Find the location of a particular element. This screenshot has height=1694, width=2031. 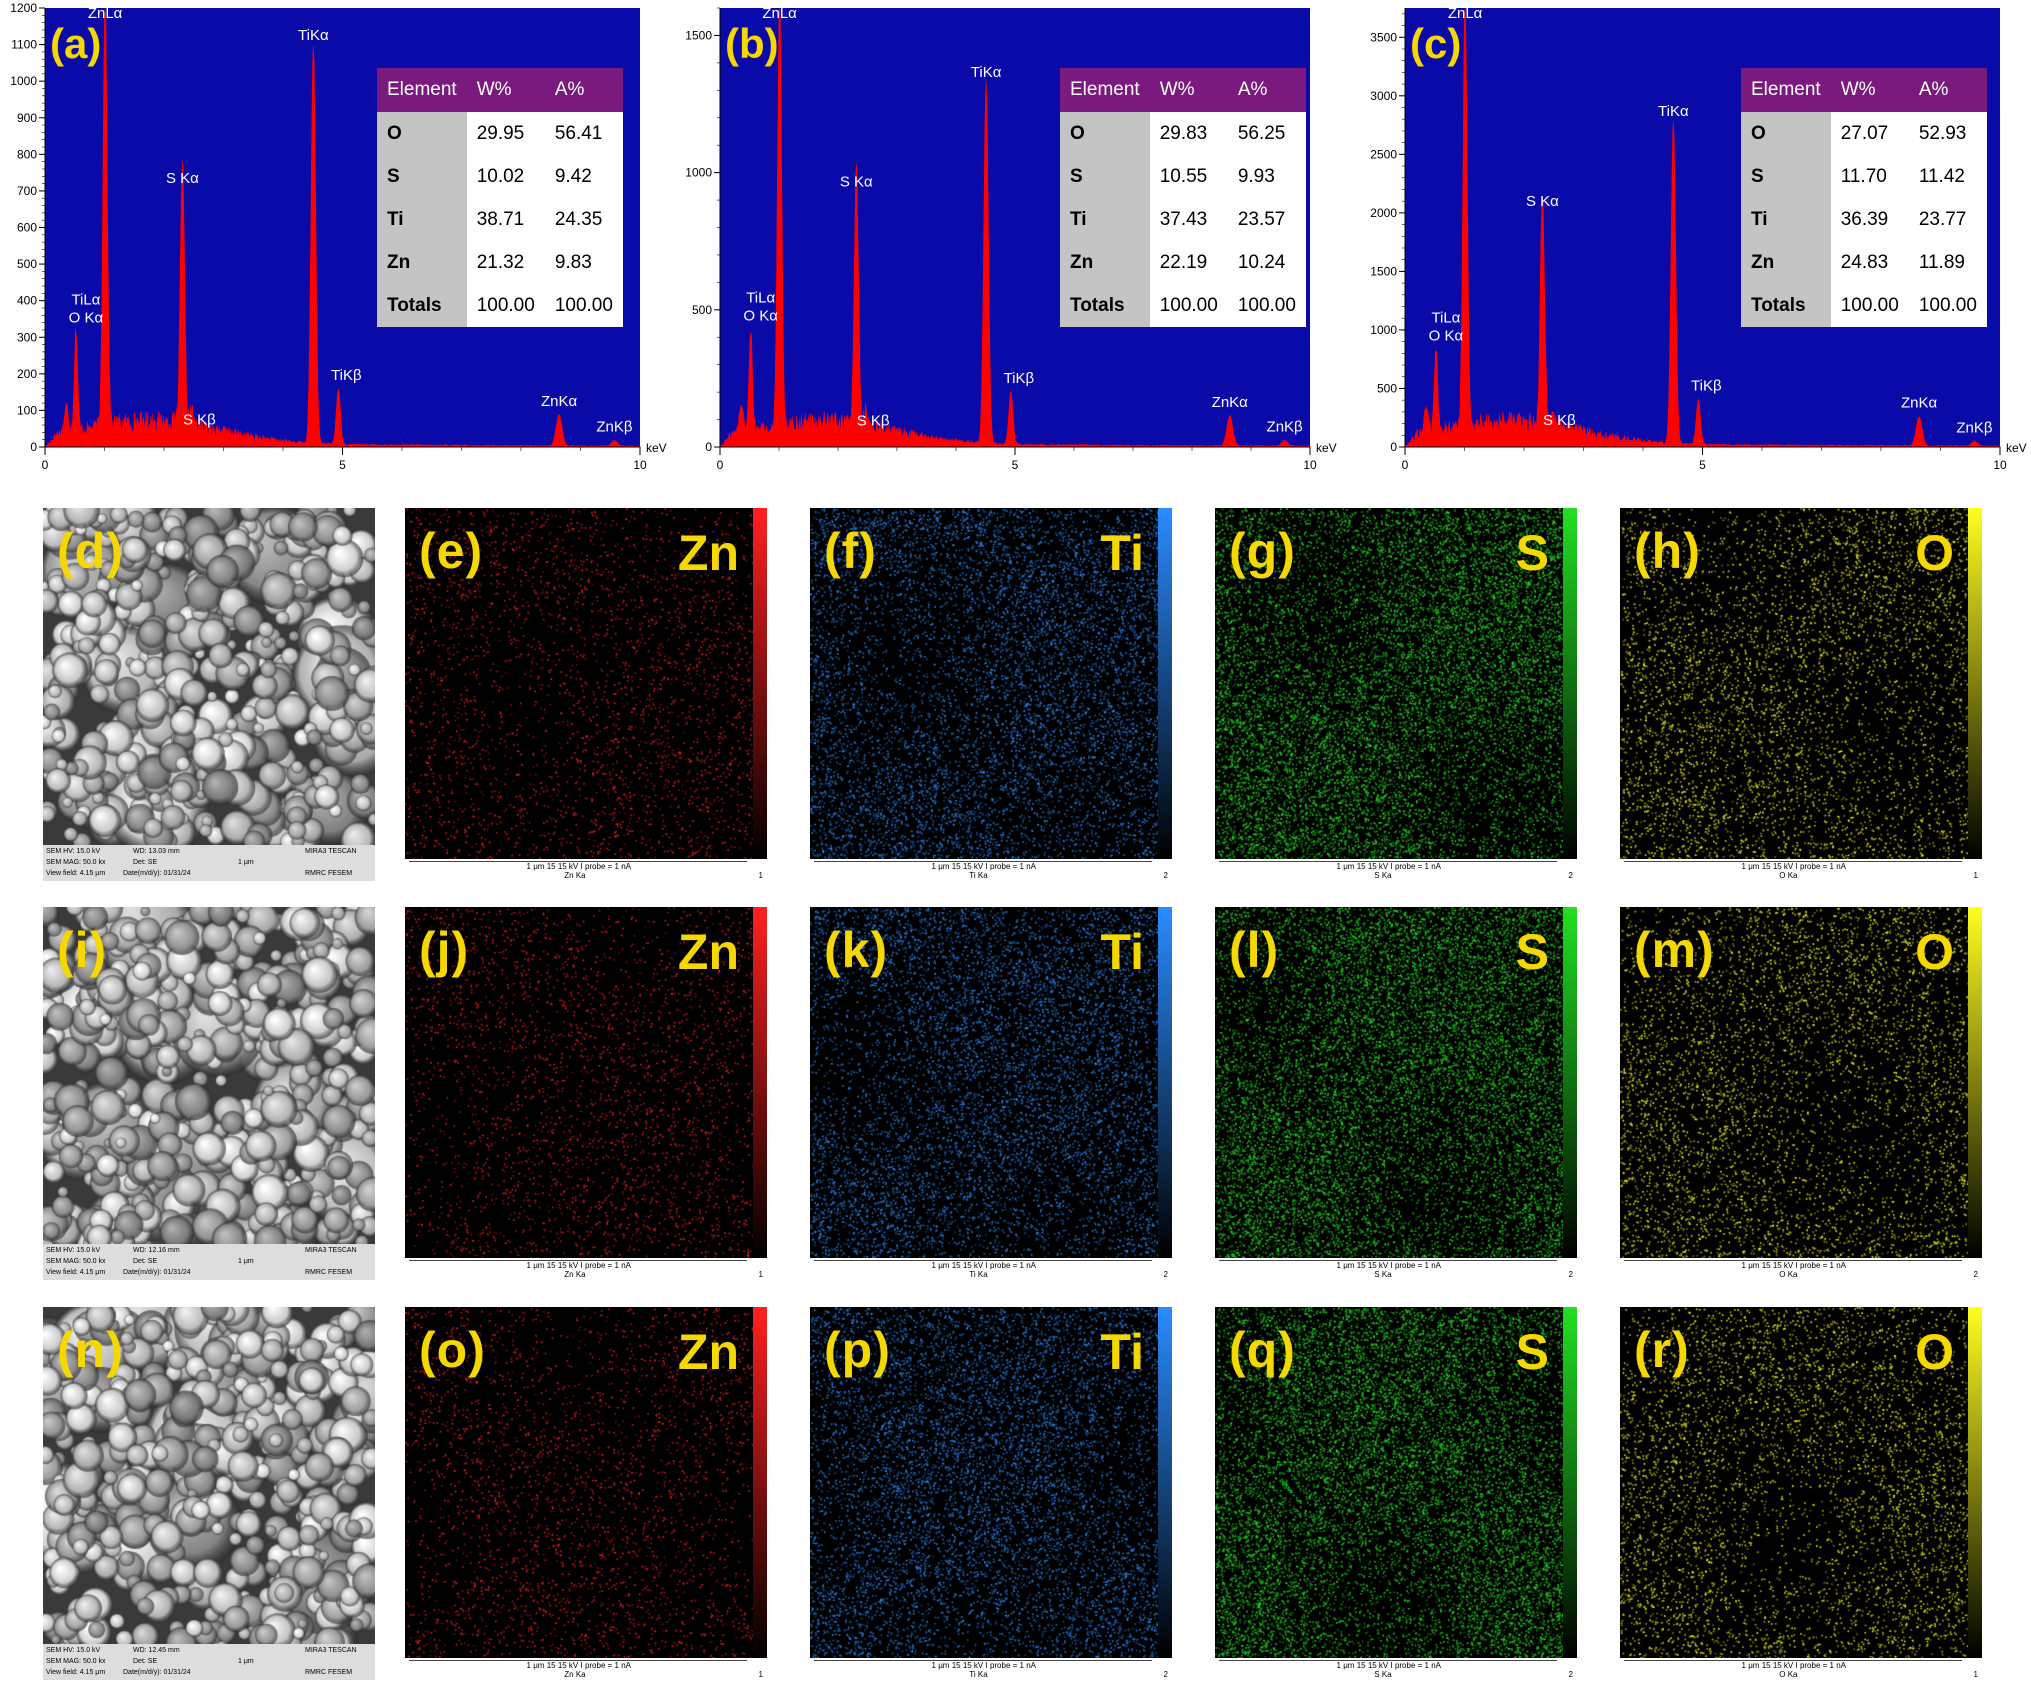

value-cell: 100.00 is located at coordinates (505, 305).